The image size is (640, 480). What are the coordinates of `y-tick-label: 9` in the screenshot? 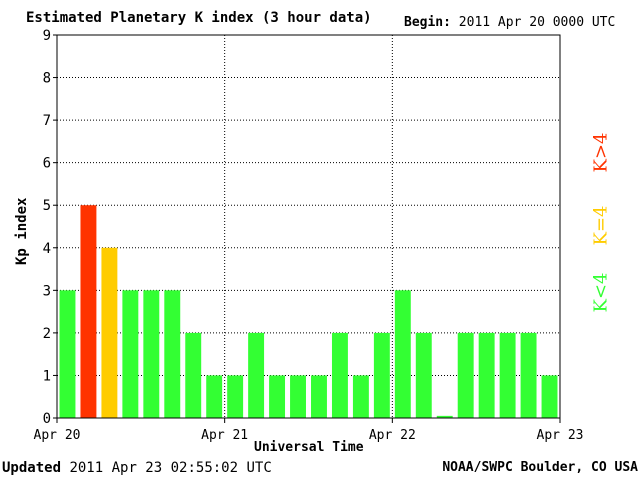 It's located at (47, 36).